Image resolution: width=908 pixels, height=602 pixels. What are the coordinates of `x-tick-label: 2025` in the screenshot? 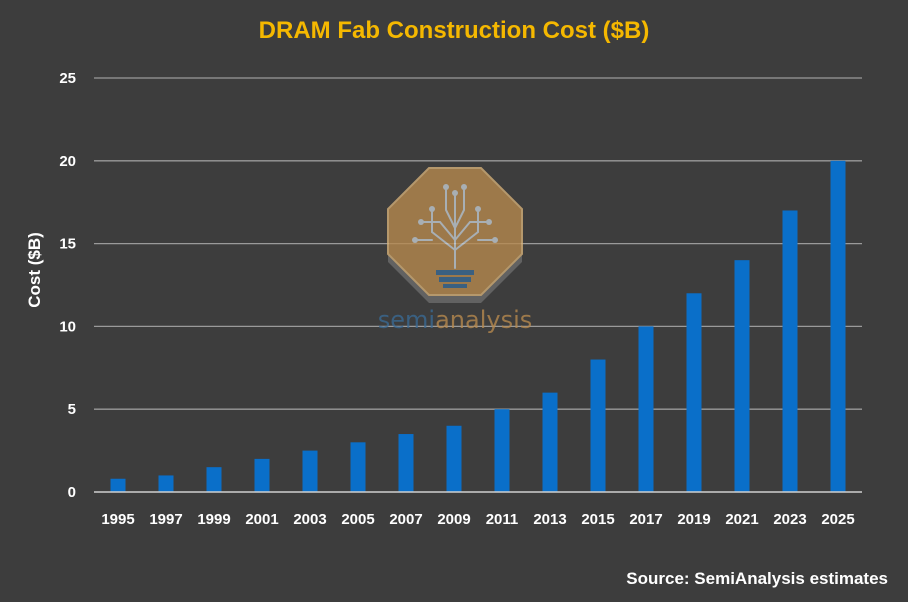 It's located at (837, 519).